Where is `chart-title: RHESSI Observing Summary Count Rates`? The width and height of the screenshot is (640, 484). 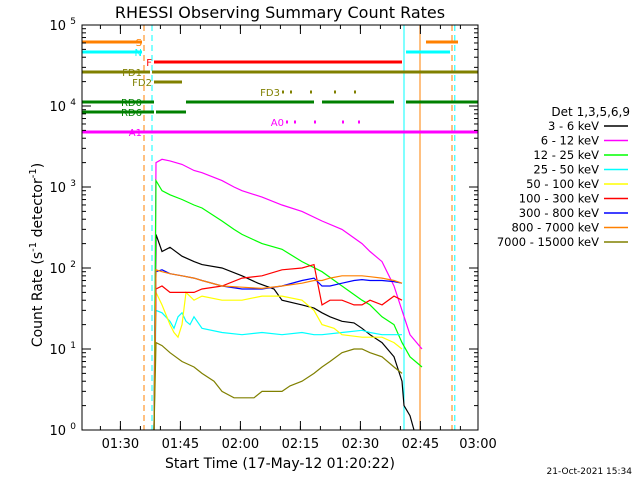 chart-title: RHESSI Observing Summary Count Rates is located at coordinates (280, 12).